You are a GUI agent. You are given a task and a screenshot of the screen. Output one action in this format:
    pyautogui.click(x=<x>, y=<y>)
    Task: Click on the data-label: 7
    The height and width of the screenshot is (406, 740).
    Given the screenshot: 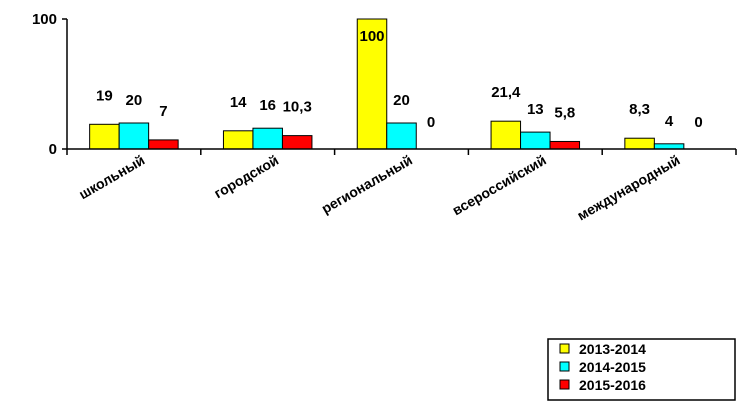 What is the action you would take?
    pyautogui.click(x=163, y=111)
    